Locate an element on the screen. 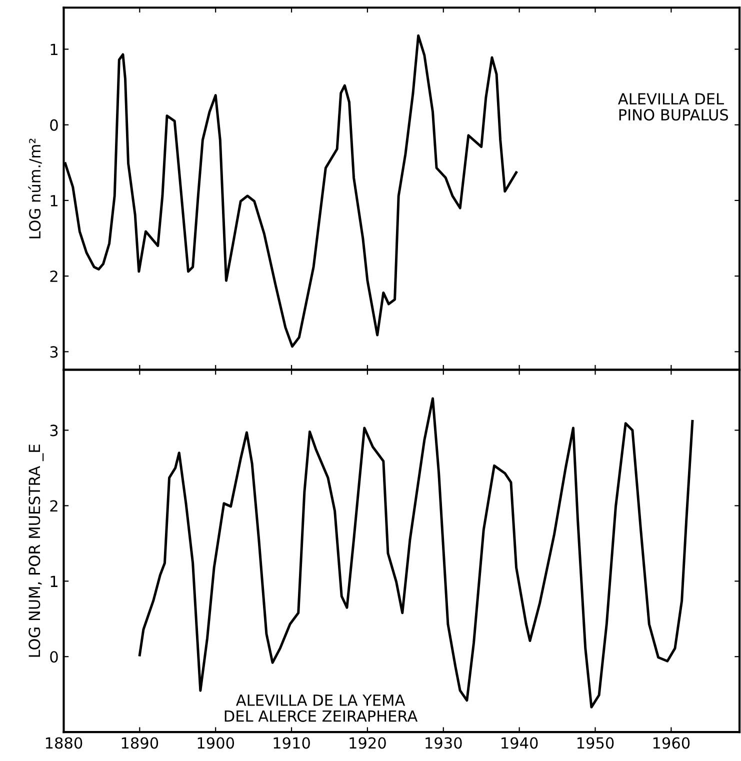 Image resolution: width=741 pixels, height=761 pixels. y-axis-title: LOG NUM, POR MUESTRA _E is located at coordinates (36, 550).